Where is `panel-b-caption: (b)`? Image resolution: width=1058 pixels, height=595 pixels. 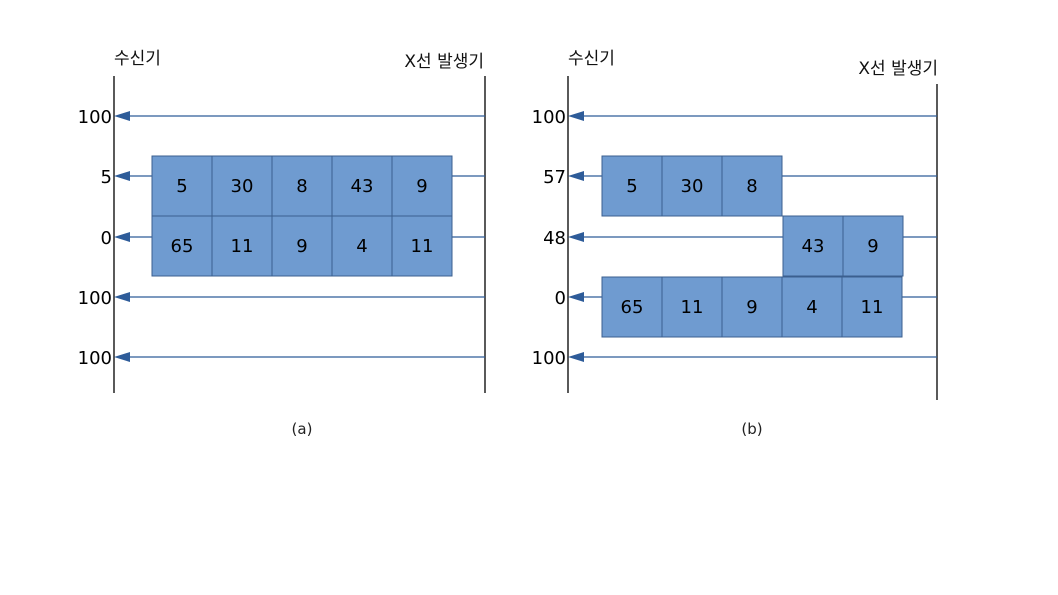 panel-b-caption: (b) is located at coordinates (751, 429).